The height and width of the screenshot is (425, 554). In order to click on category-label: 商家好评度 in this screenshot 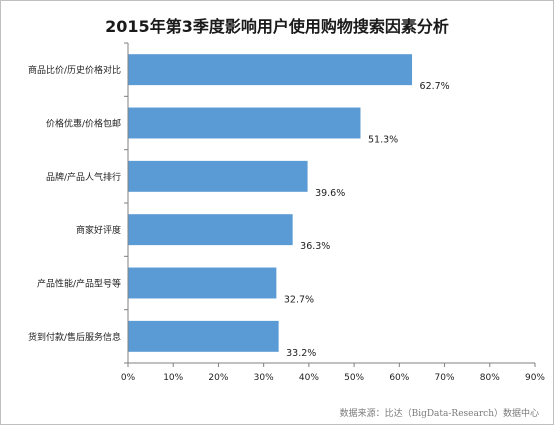, I will do `click(98, 230)`.